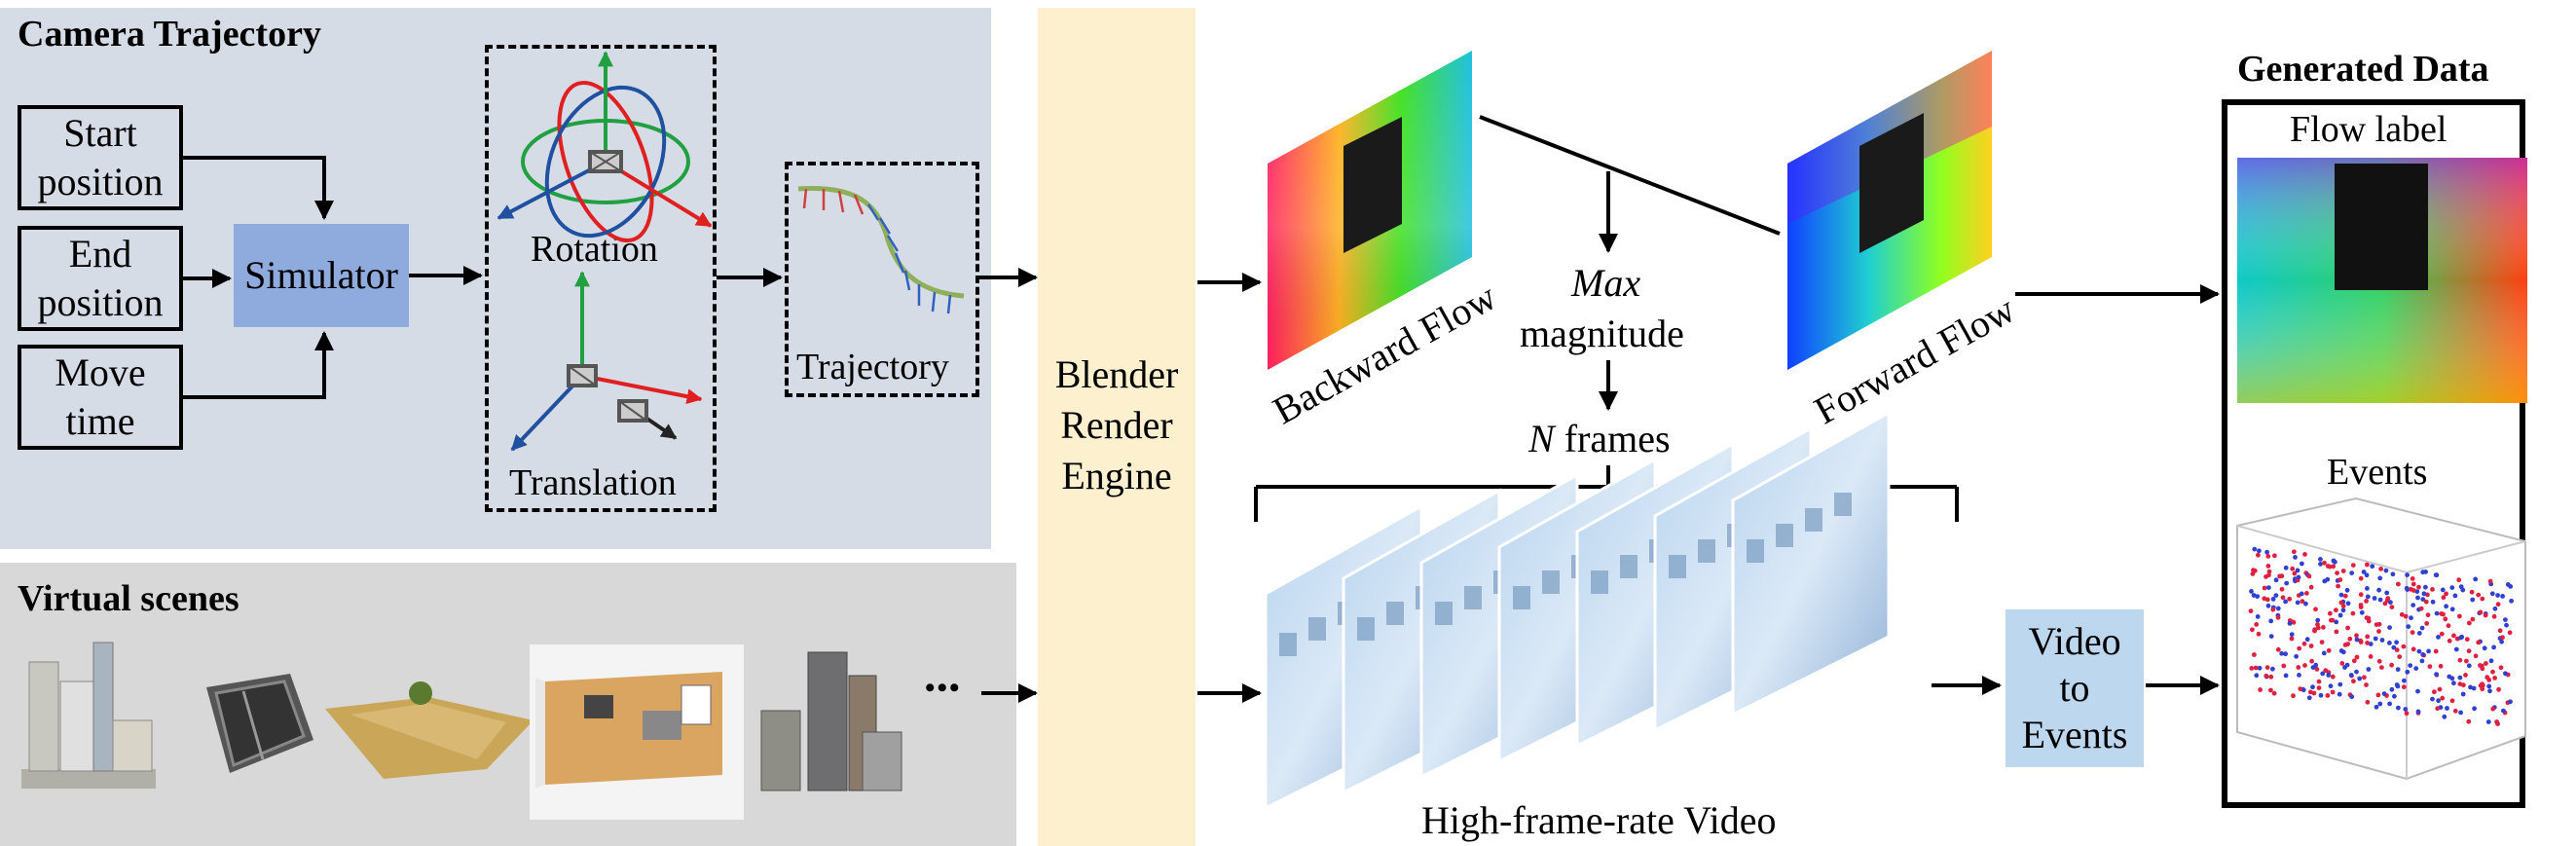 This screenshot has height=846, width=2576. I want to click on rotation-gizmo, so click(605, 147).